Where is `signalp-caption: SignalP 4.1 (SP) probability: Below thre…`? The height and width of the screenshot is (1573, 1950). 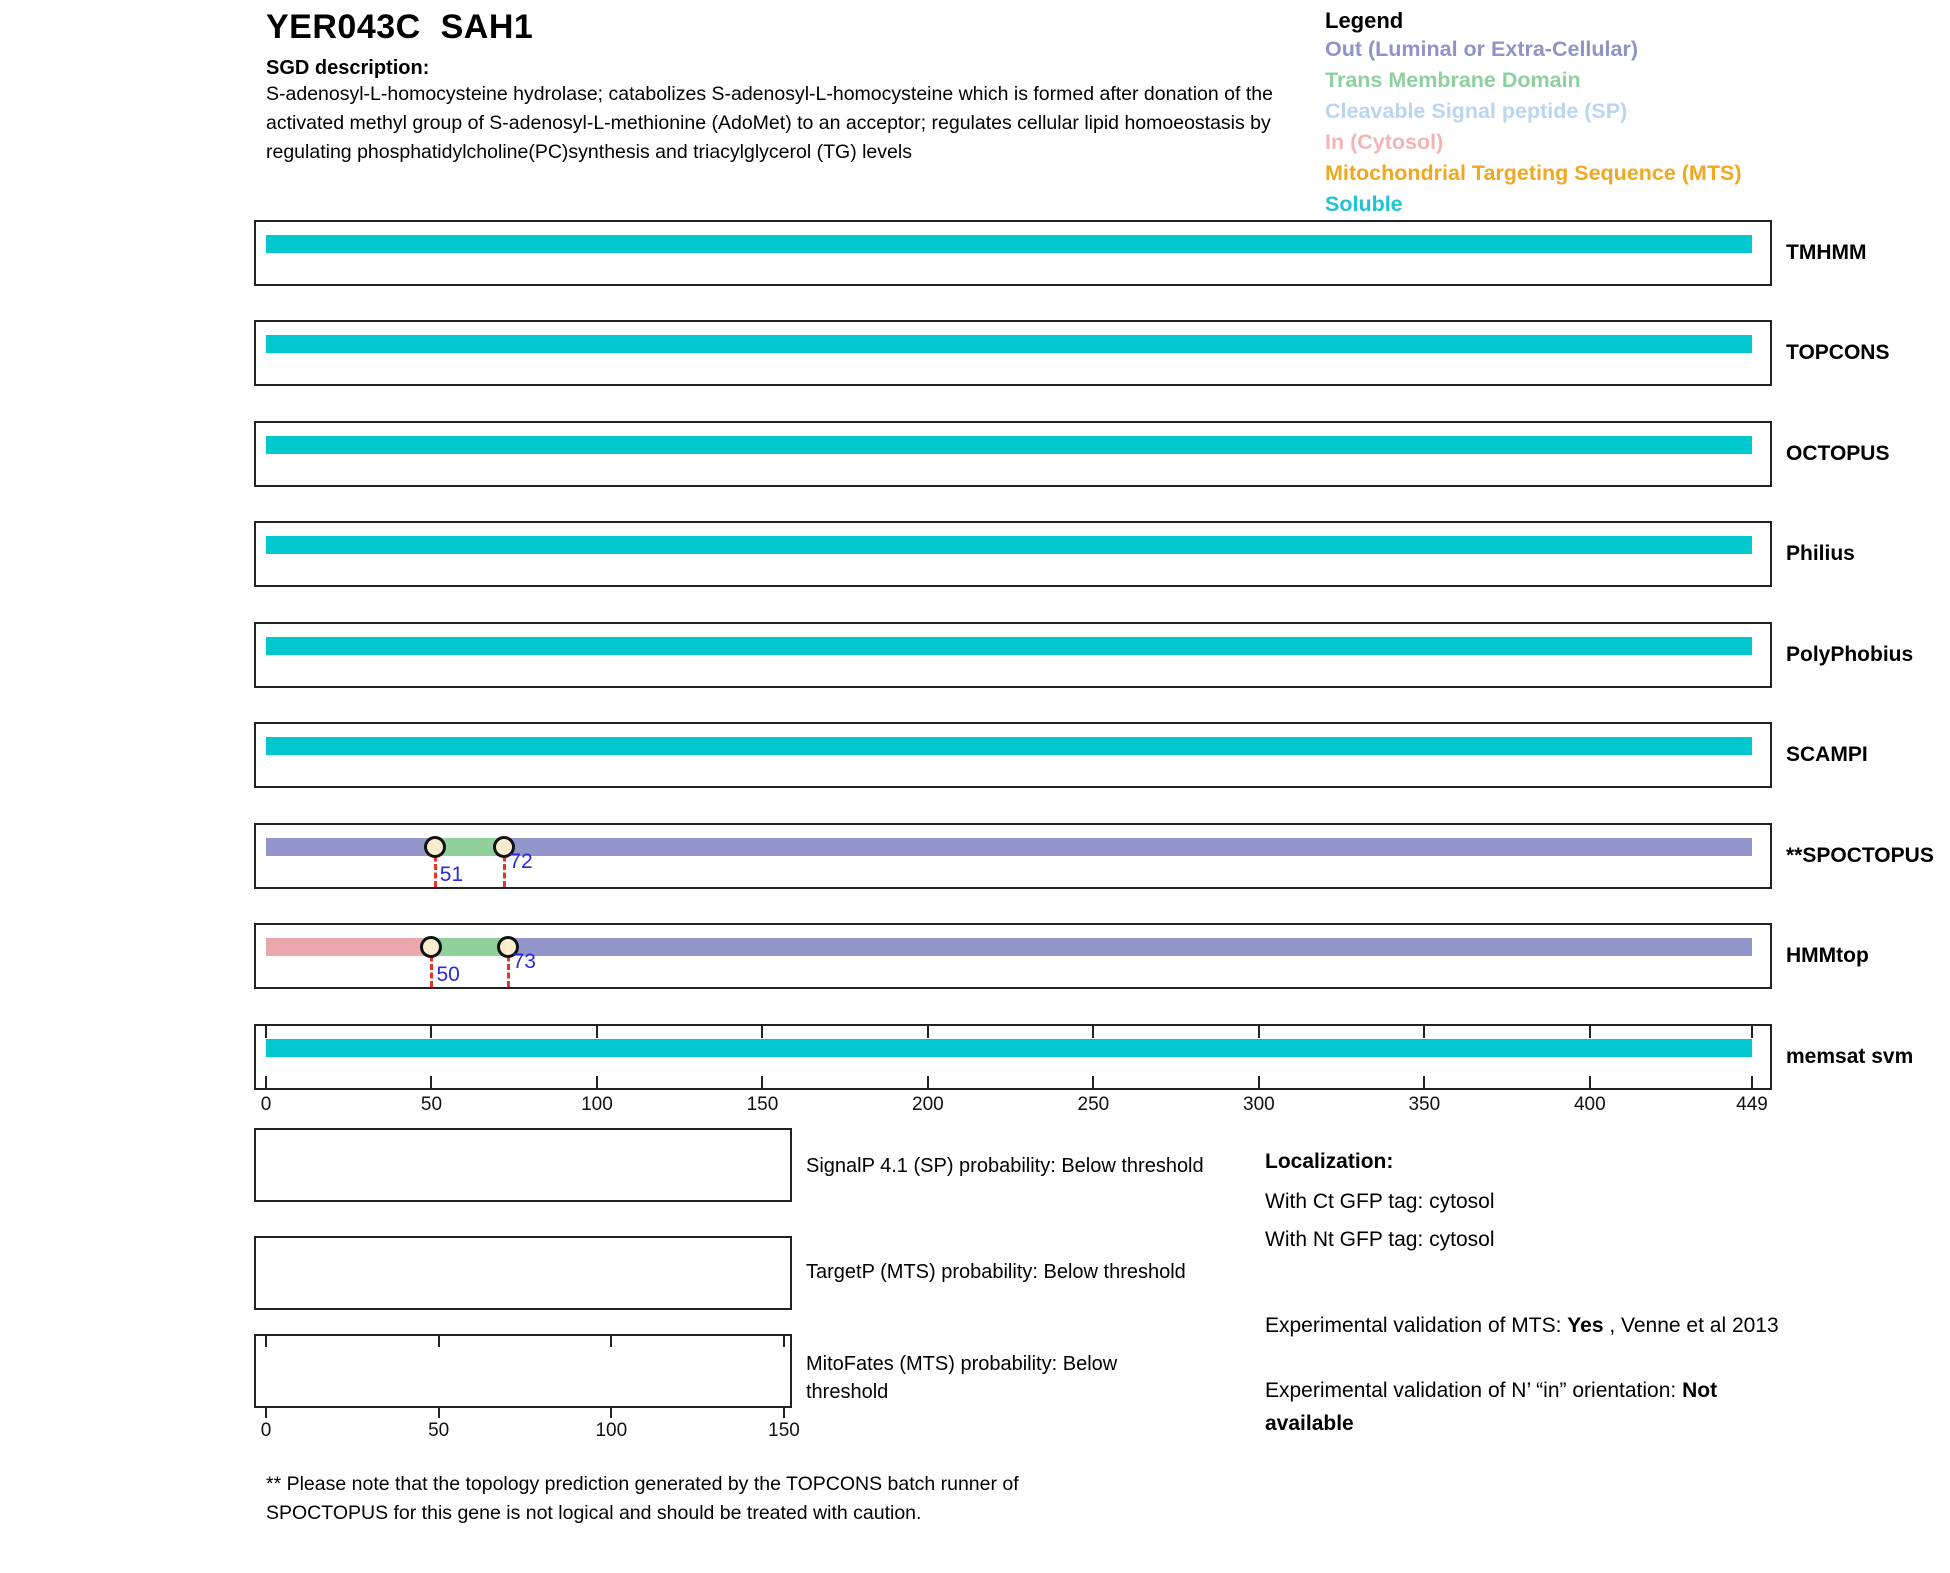
signalp-caption: SignalP 4.1 (SP) probability: Below thre… is located at coordinates (1005, 1166).